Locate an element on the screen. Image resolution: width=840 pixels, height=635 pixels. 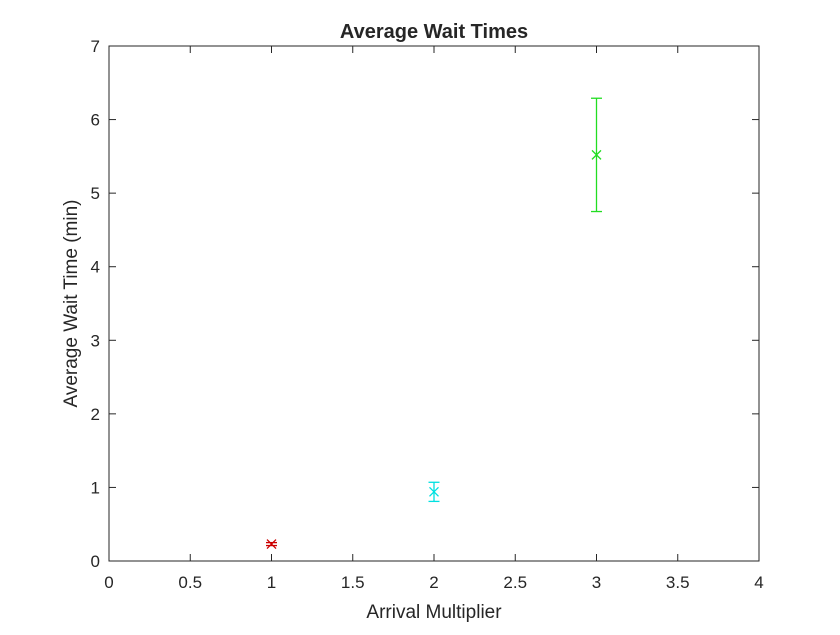
y-tick-label: 2 is located at coordinates (95, 414).